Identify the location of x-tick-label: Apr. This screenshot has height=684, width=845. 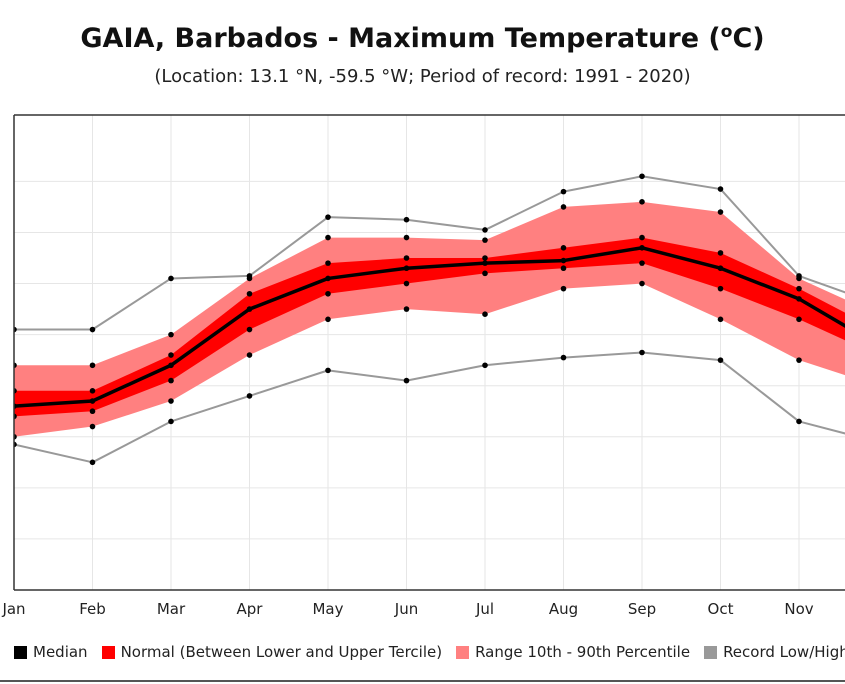
(250, 609).